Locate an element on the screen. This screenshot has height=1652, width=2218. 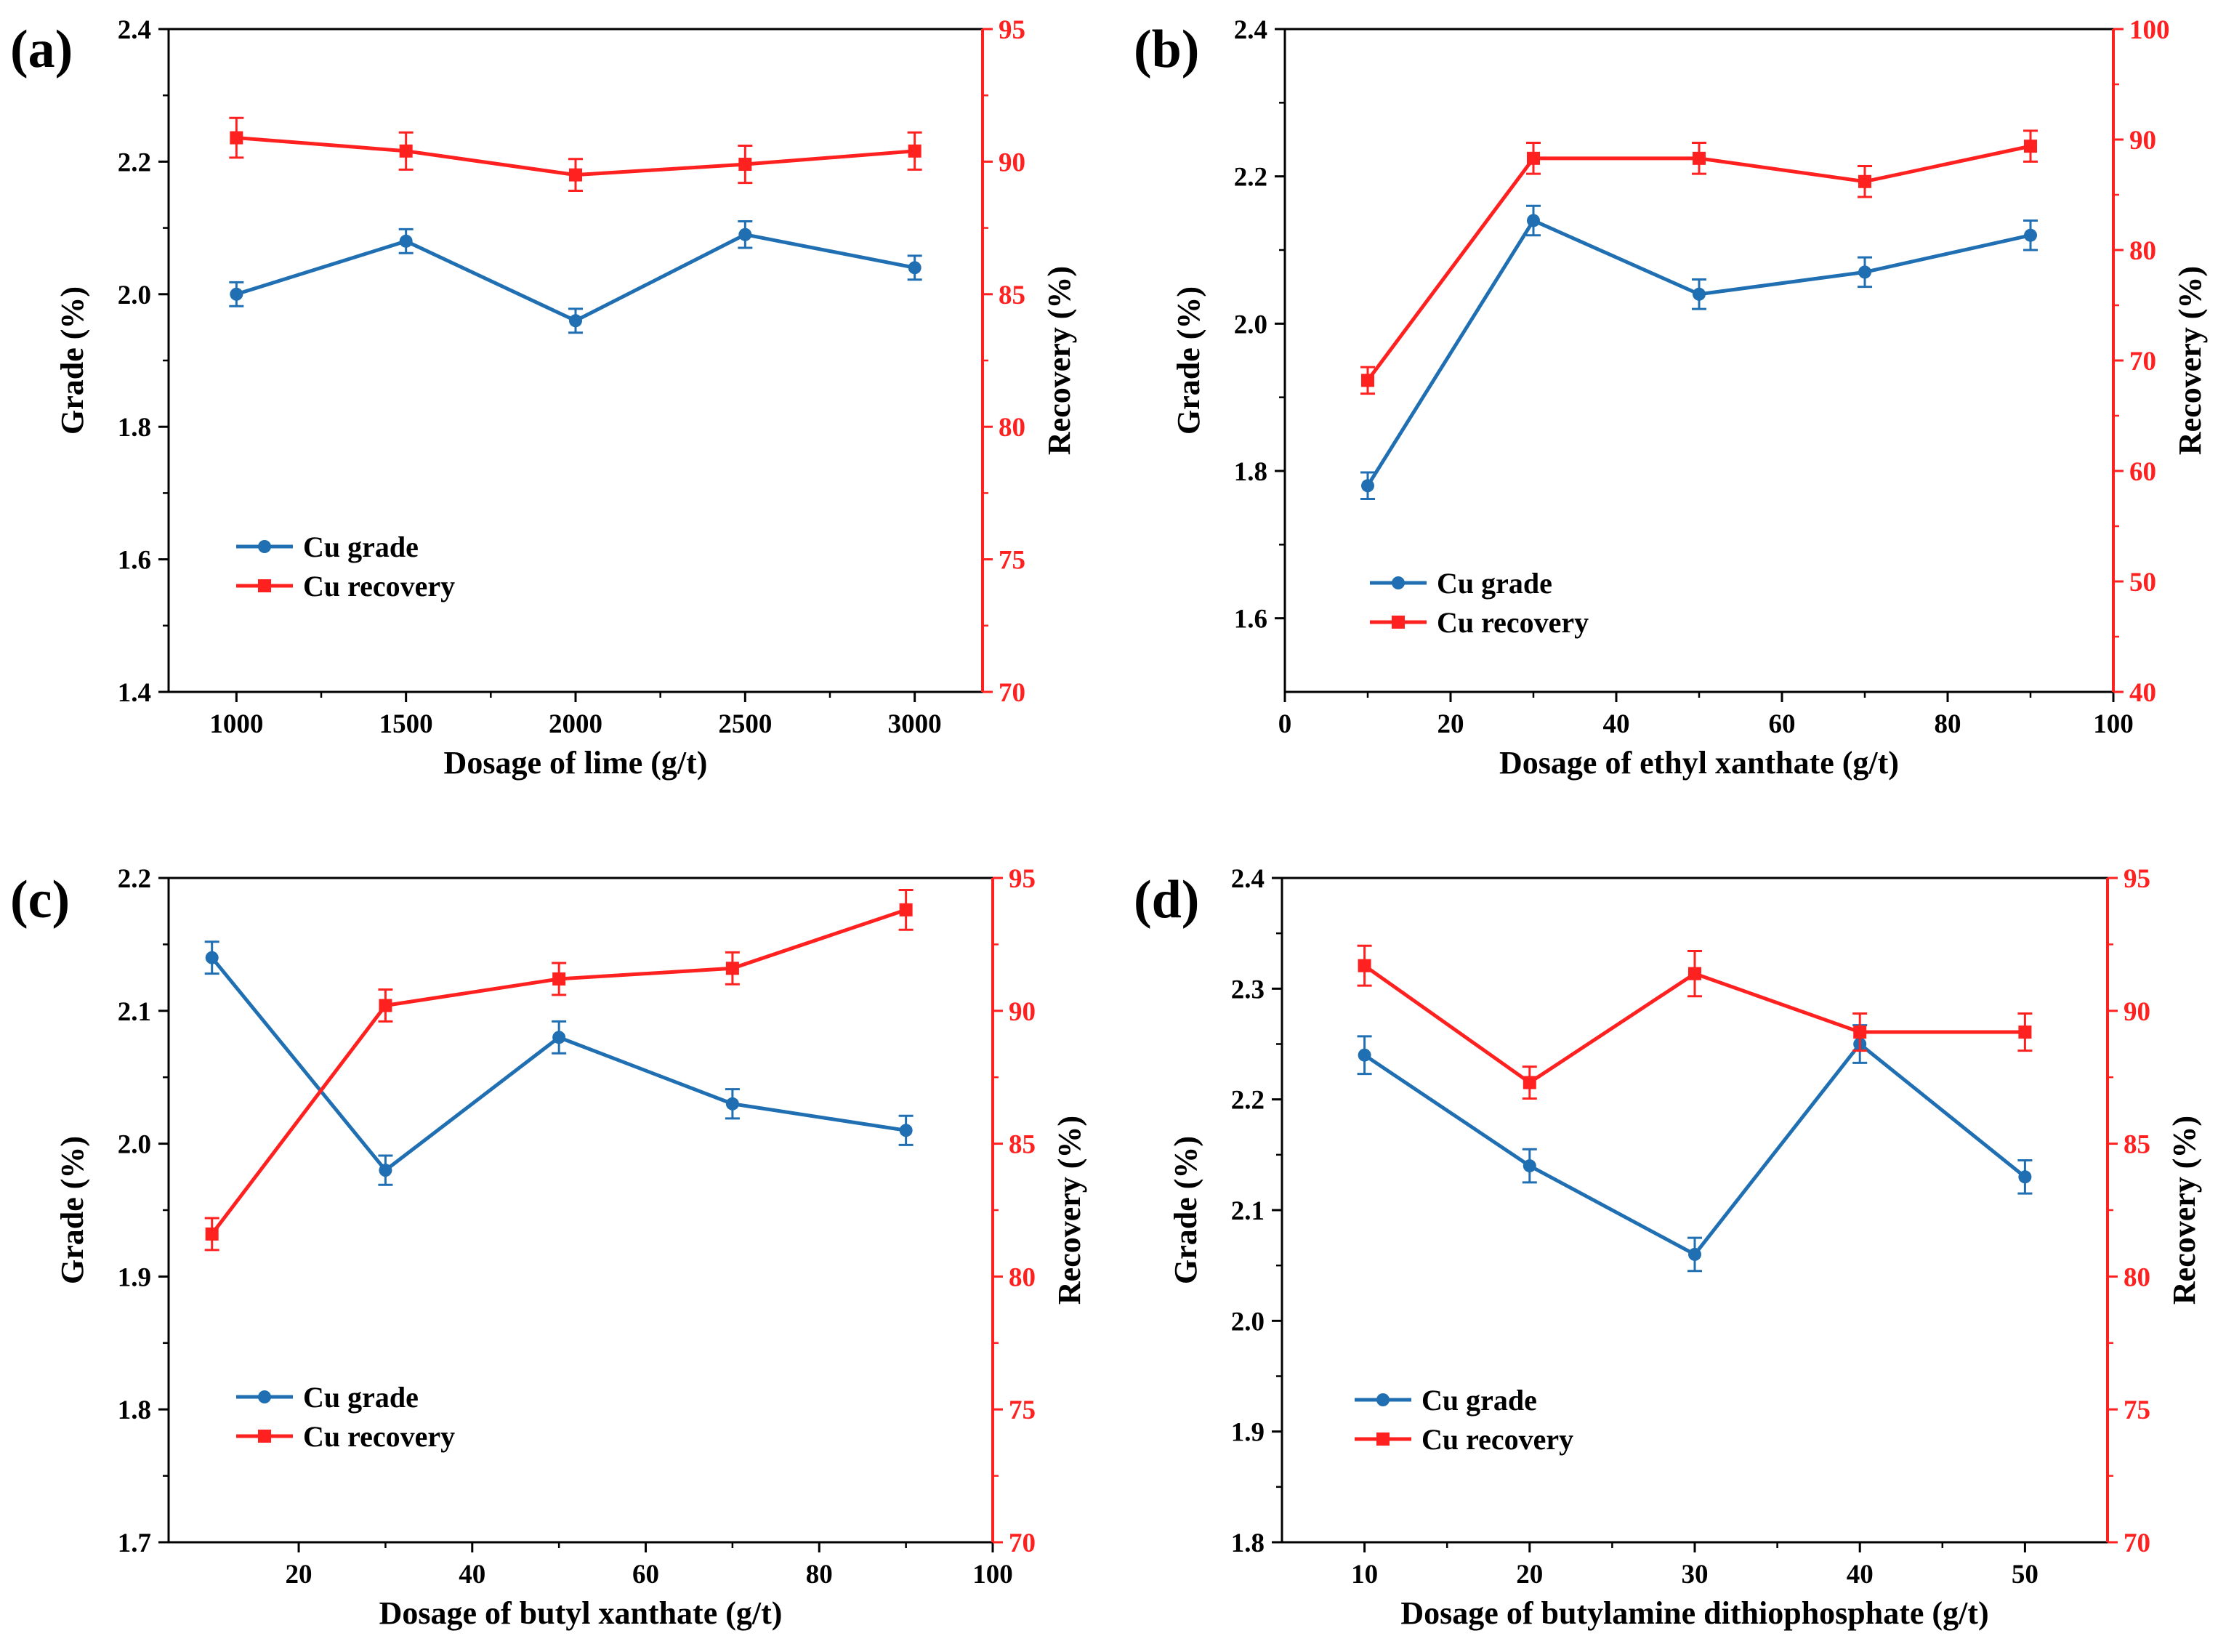
grade-series-line is located at coordinates (1698, 352).